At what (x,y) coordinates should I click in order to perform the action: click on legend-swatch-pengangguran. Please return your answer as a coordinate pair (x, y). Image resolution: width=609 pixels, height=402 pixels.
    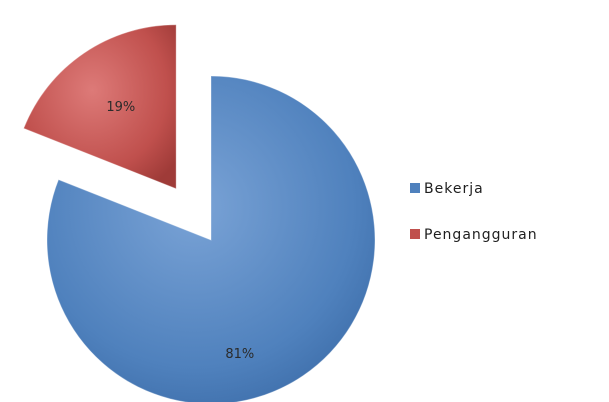
    Looking at the image, I should click on (415, 234).